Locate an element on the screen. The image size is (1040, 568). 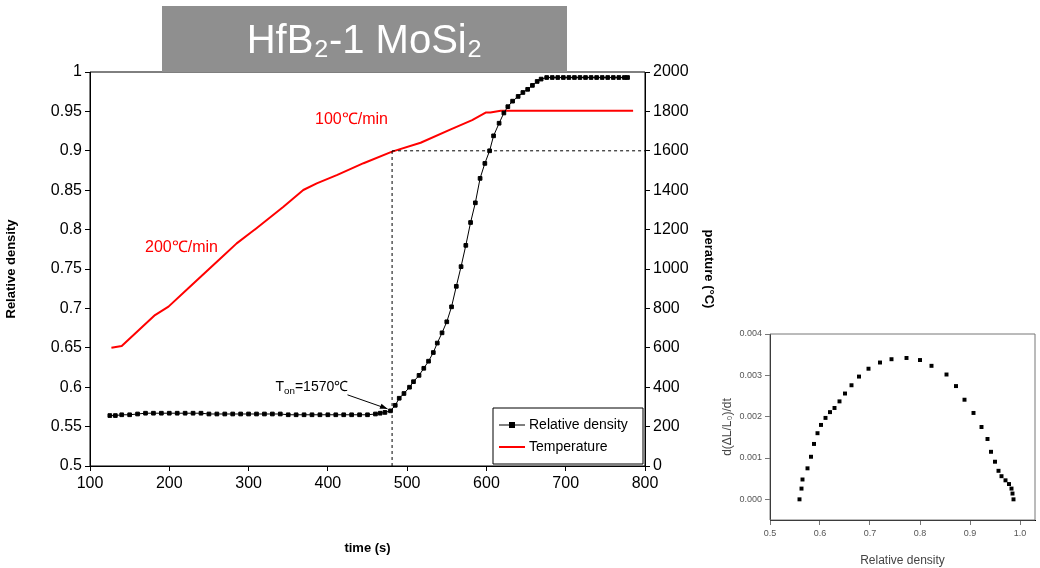
y-tick-label: 0.55 is located at coordinates (66, 426).